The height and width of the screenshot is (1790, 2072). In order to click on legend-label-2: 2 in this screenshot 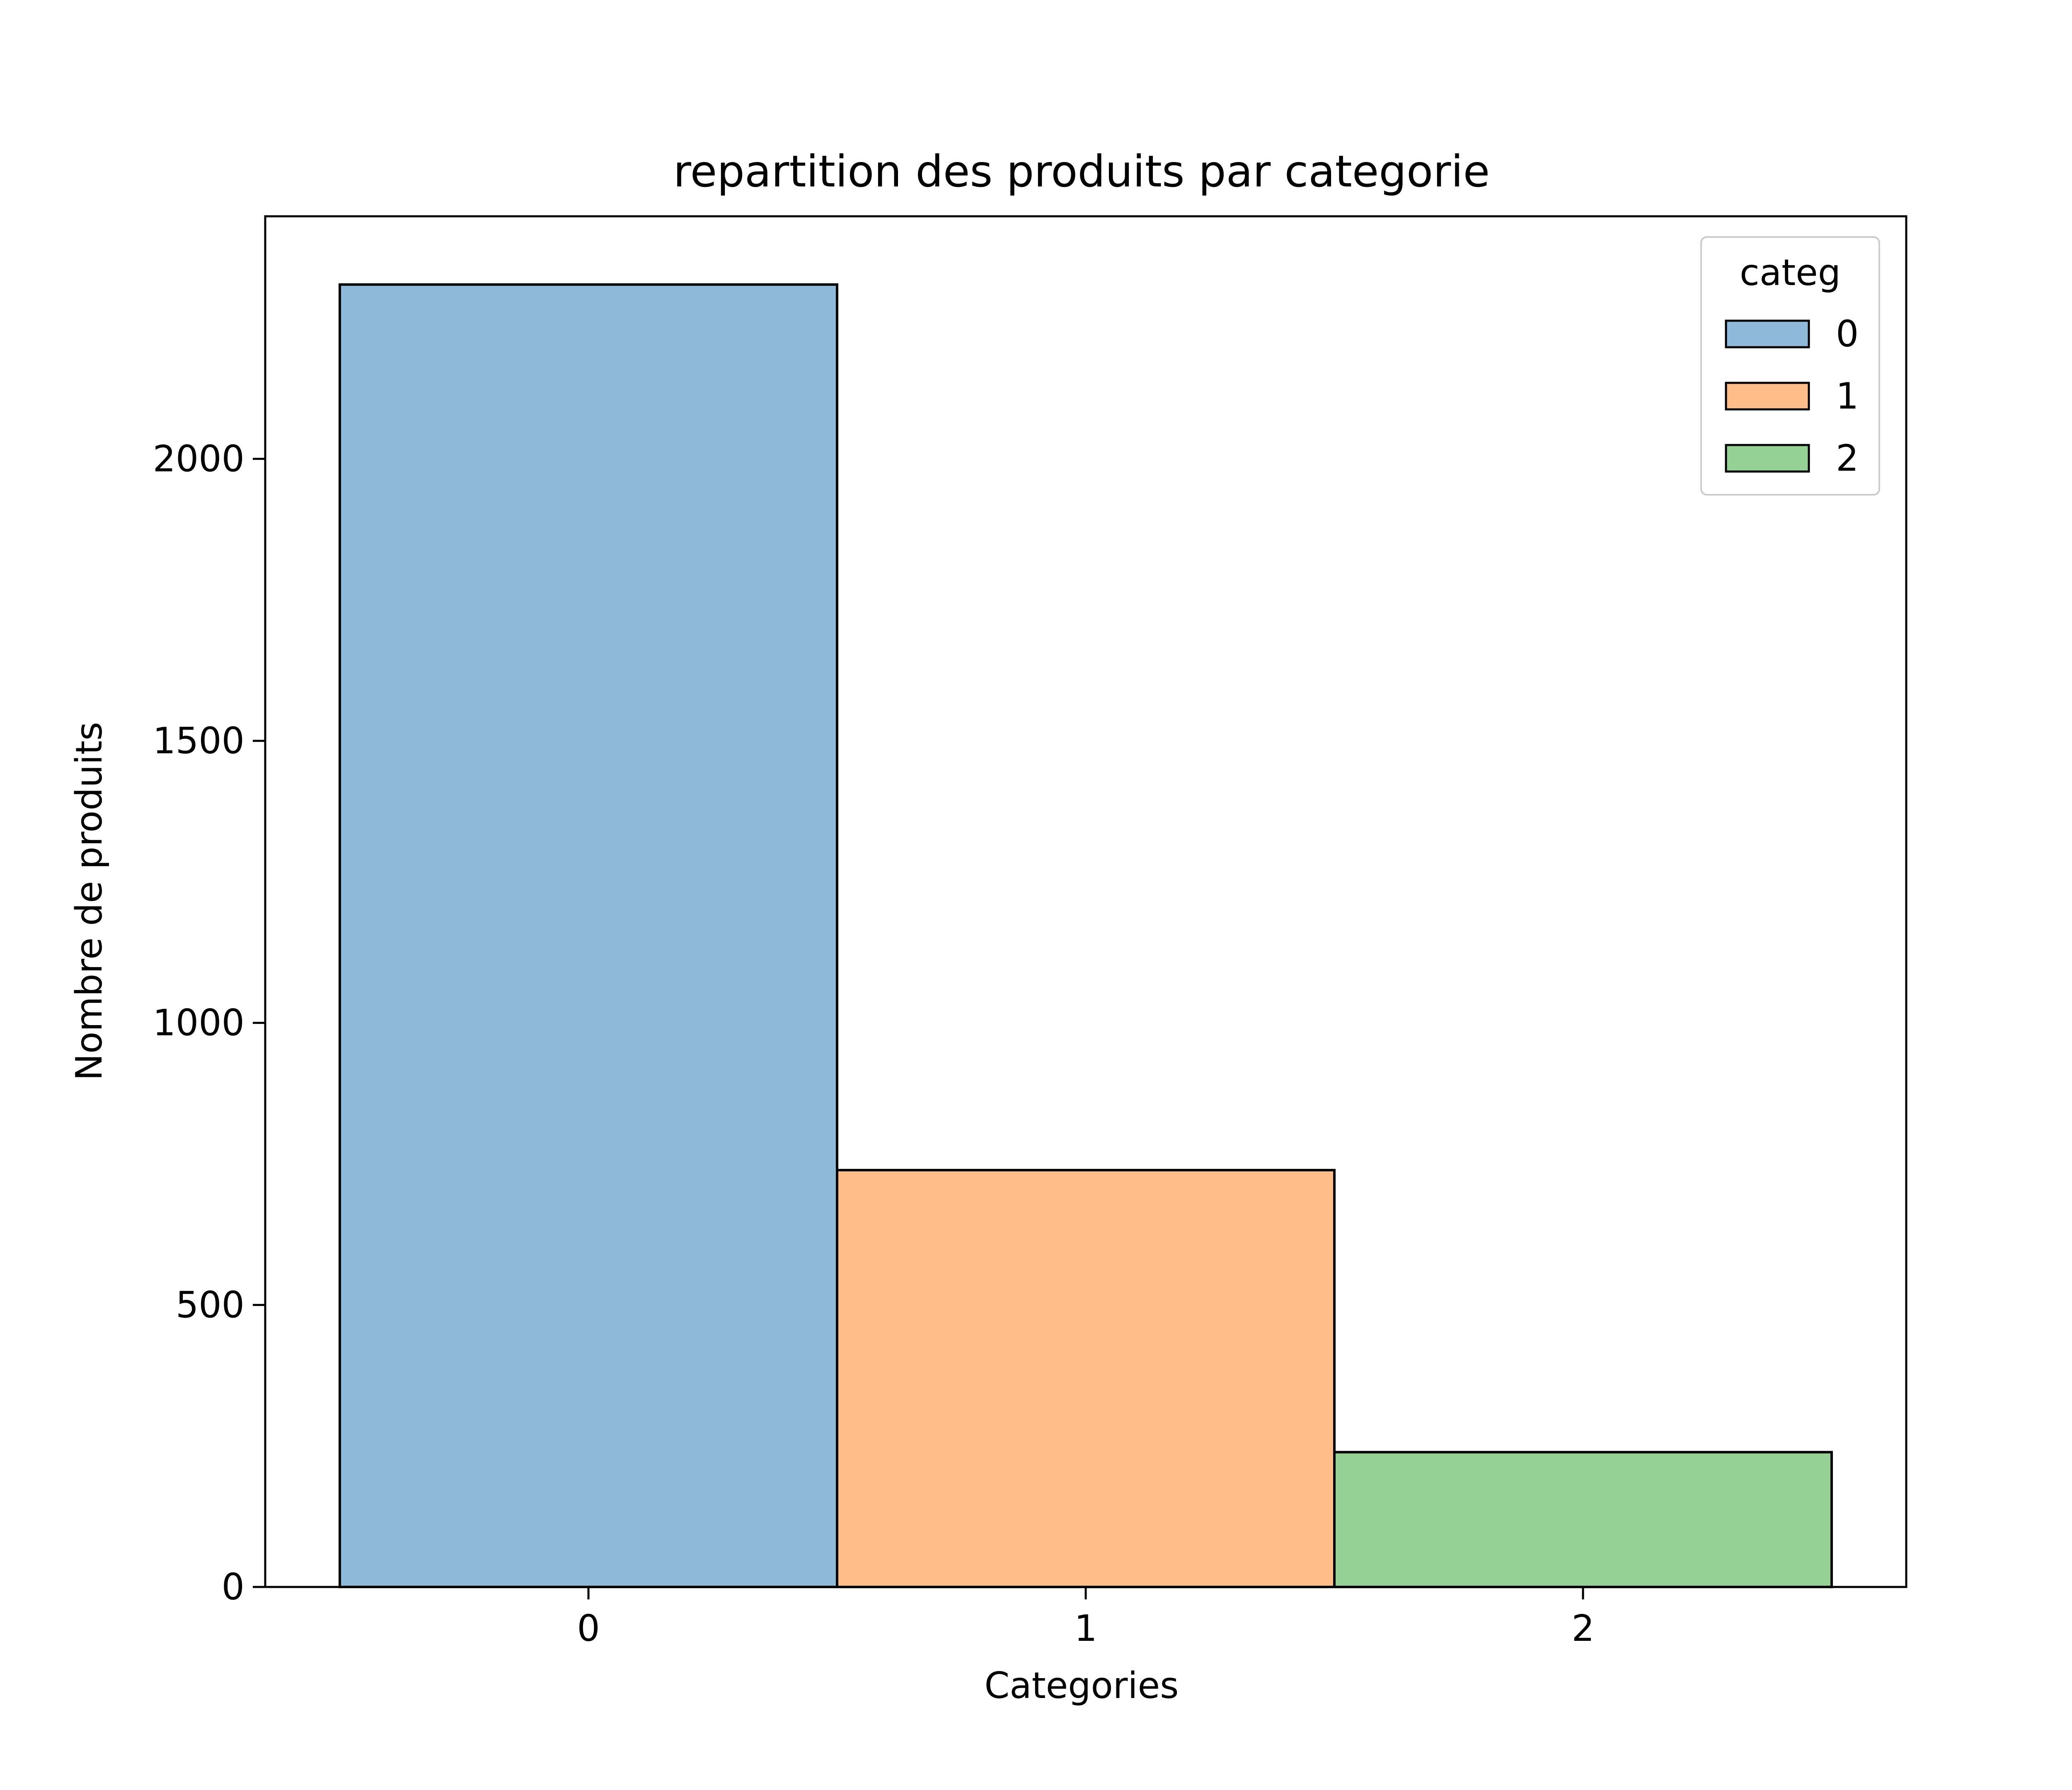, I will do `click(1847, 458)`.